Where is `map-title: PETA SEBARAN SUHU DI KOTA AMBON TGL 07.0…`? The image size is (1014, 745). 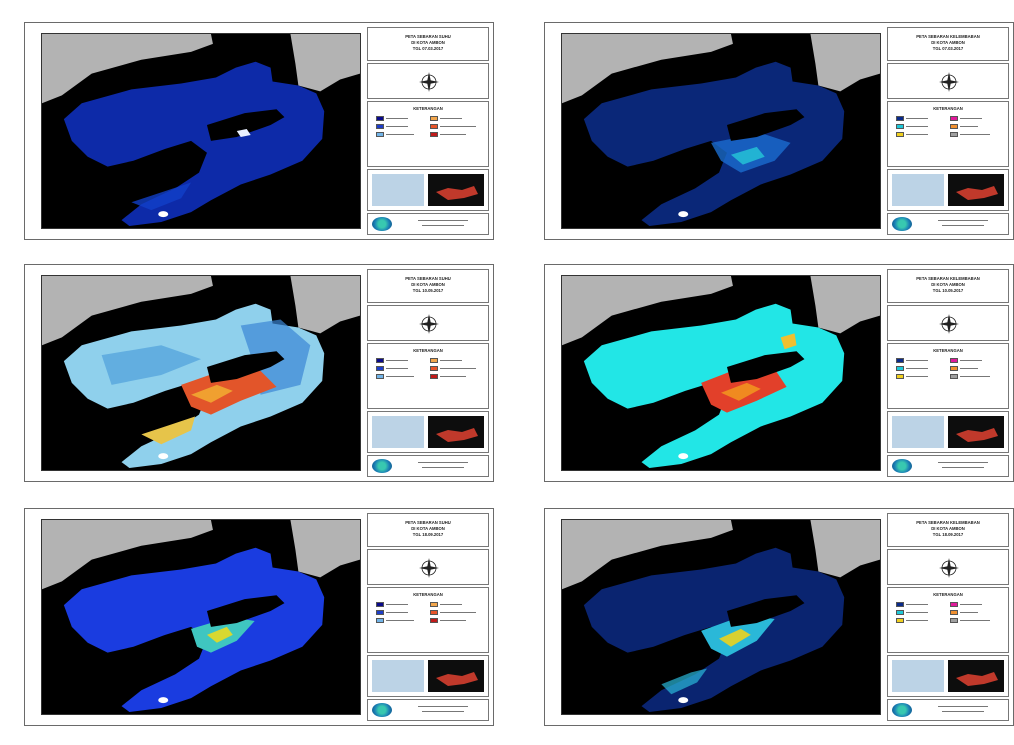 map-title: PETA SEBARAN SUHU DI KOTA AMBON TGL 07.0… is located at coordinates (428, 44).